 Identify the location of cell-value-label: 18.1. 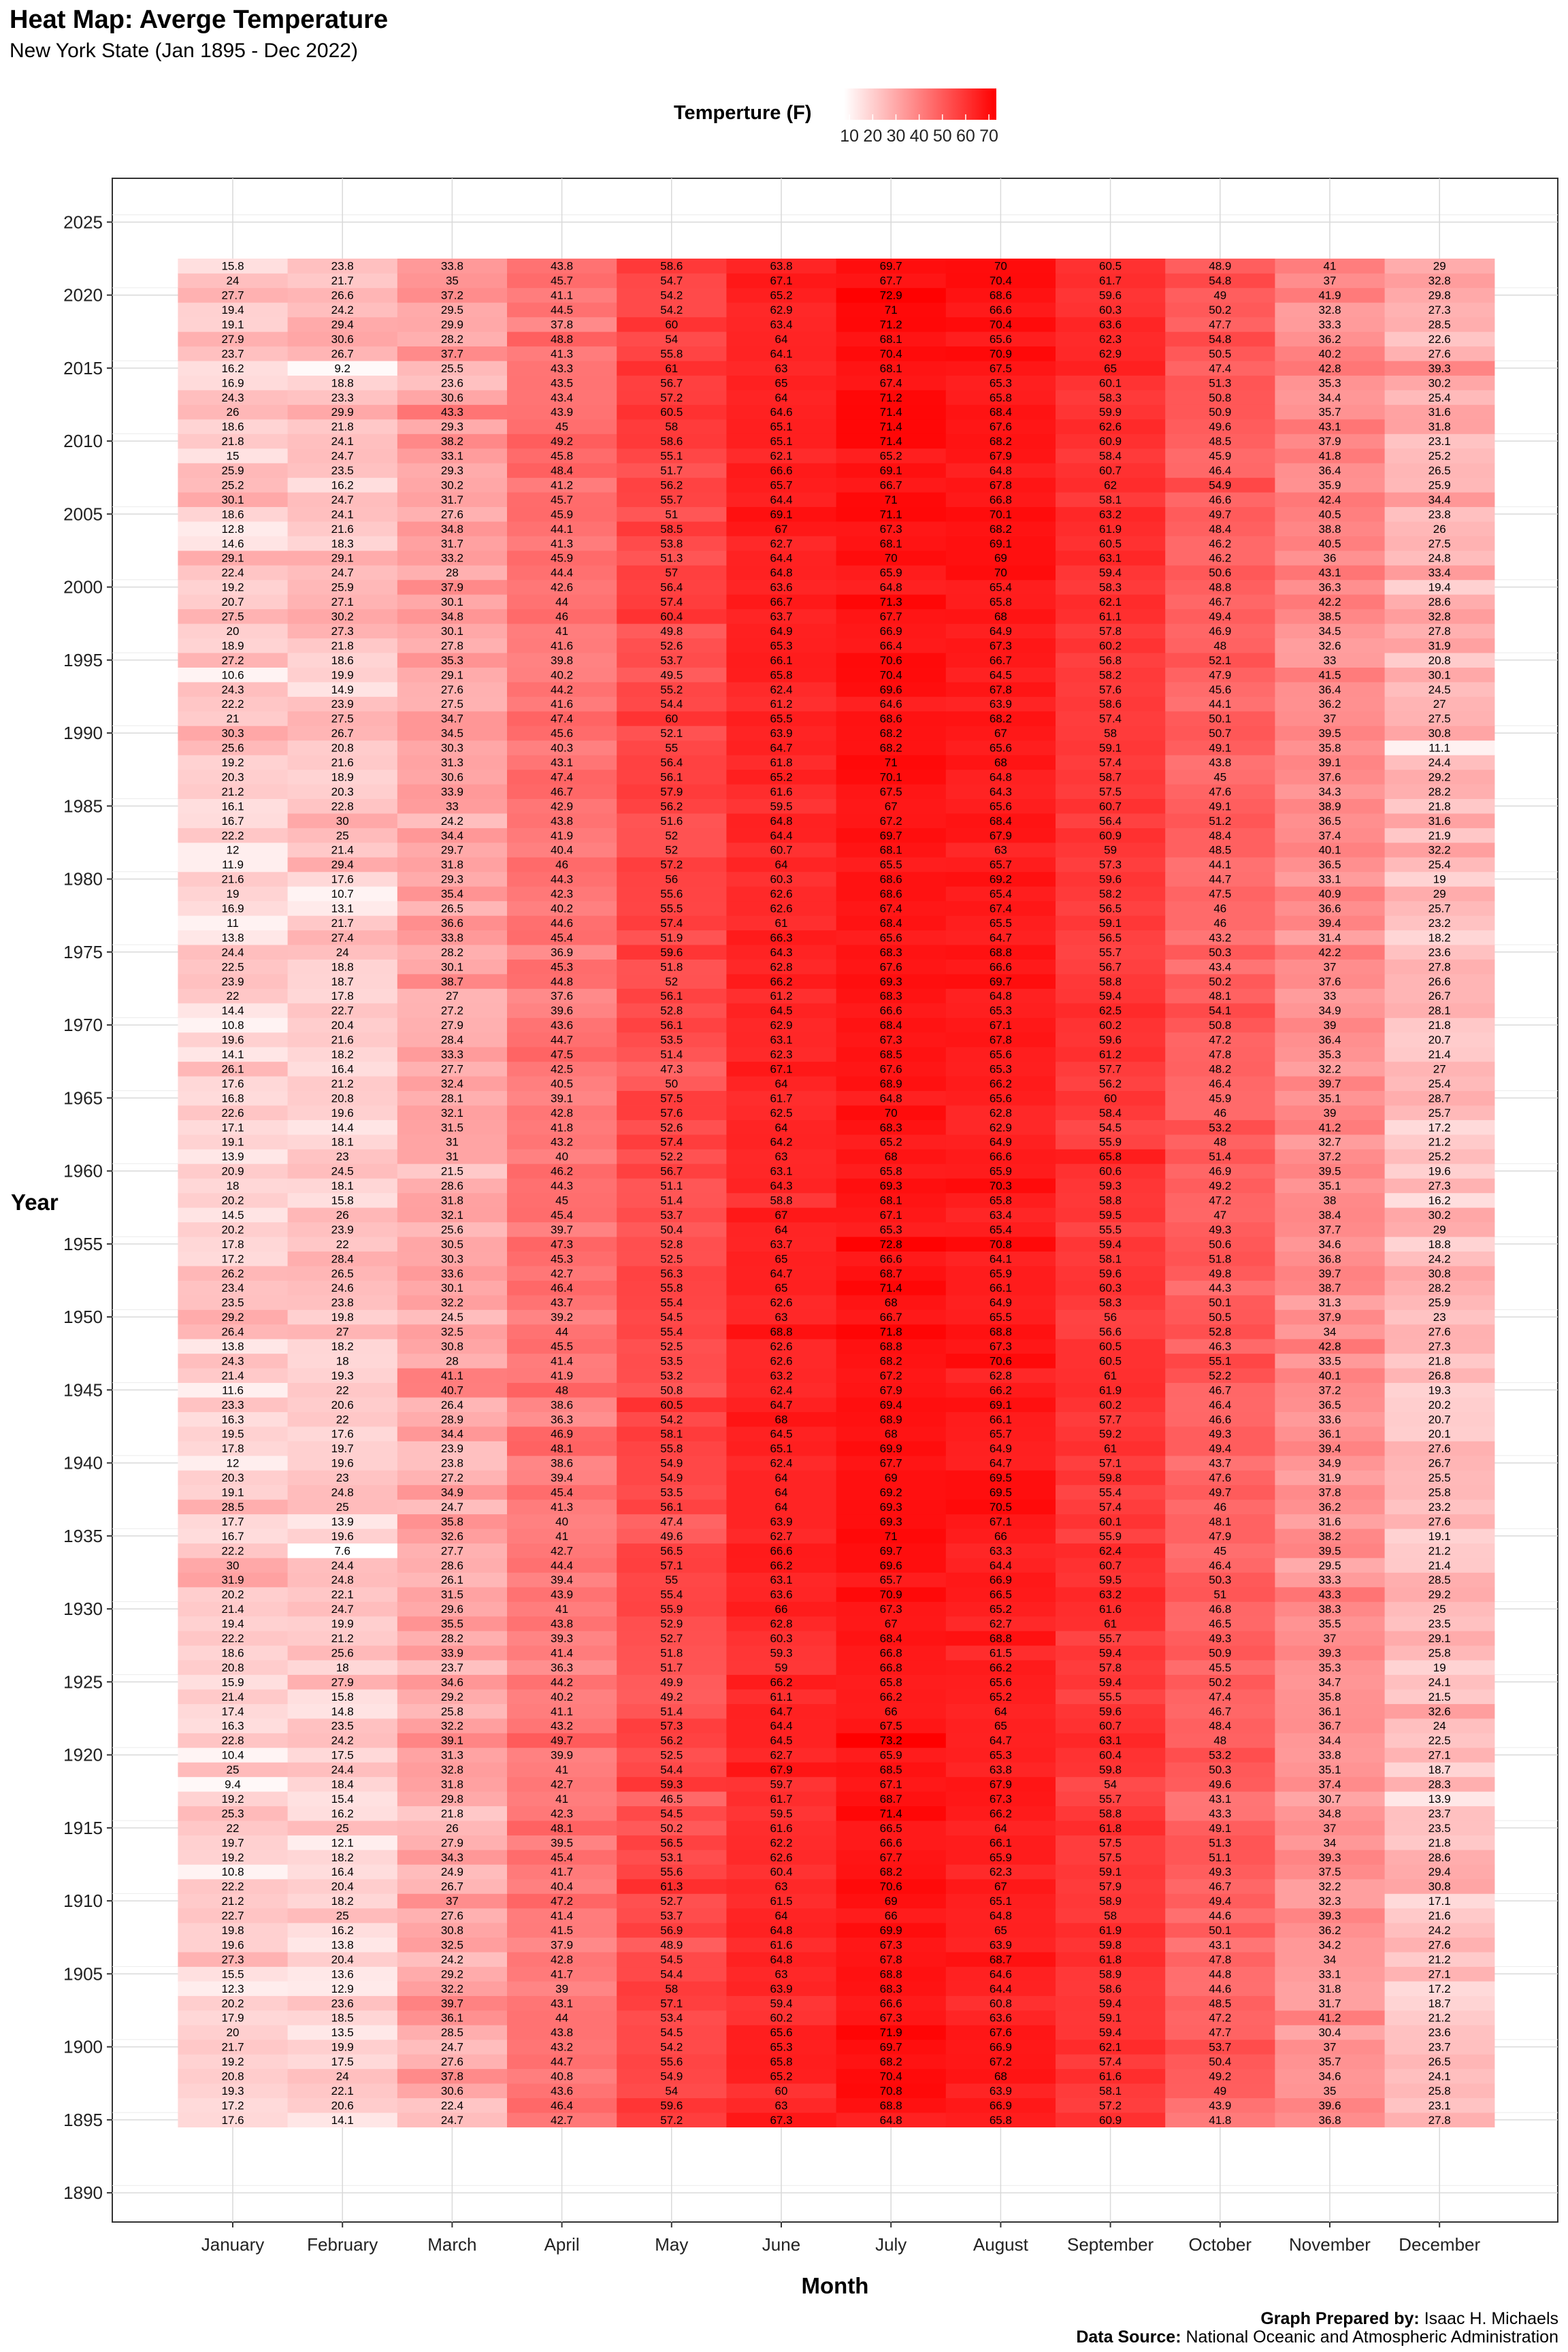
(343, 1142).